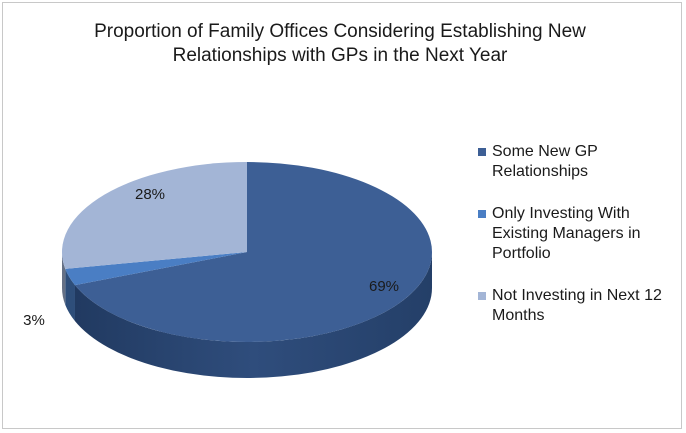  Describe the element at coordinates (34, 320) in the screenshot. I see `data-label: 3%` at that location.